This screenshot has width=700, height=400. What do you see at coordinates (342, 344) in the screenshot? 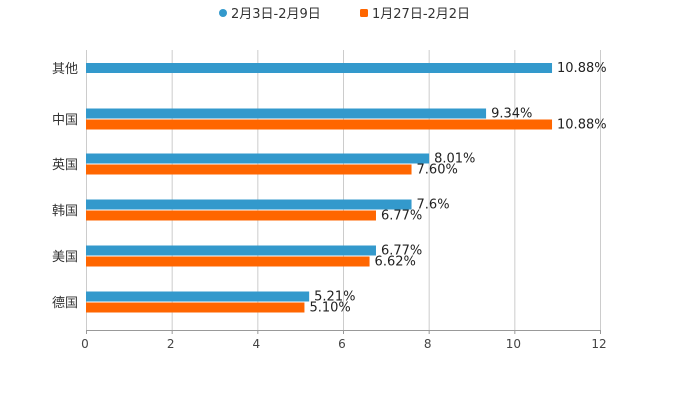
I see `x-tick-label-6: 6` at bounding box center [342, 344].